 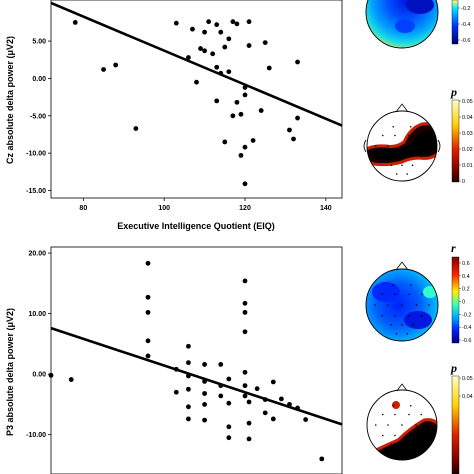 What do you see at coordinates (455, 141) in the screenshot?
I see `colorbar-p-cz` at bounding box center [455, 141].